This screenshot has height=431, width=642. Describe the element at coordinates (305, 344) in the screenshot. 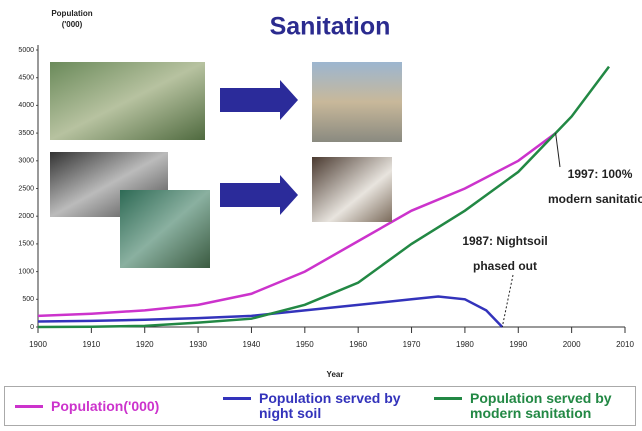

I see `x-tick-label: 1950` at that location.